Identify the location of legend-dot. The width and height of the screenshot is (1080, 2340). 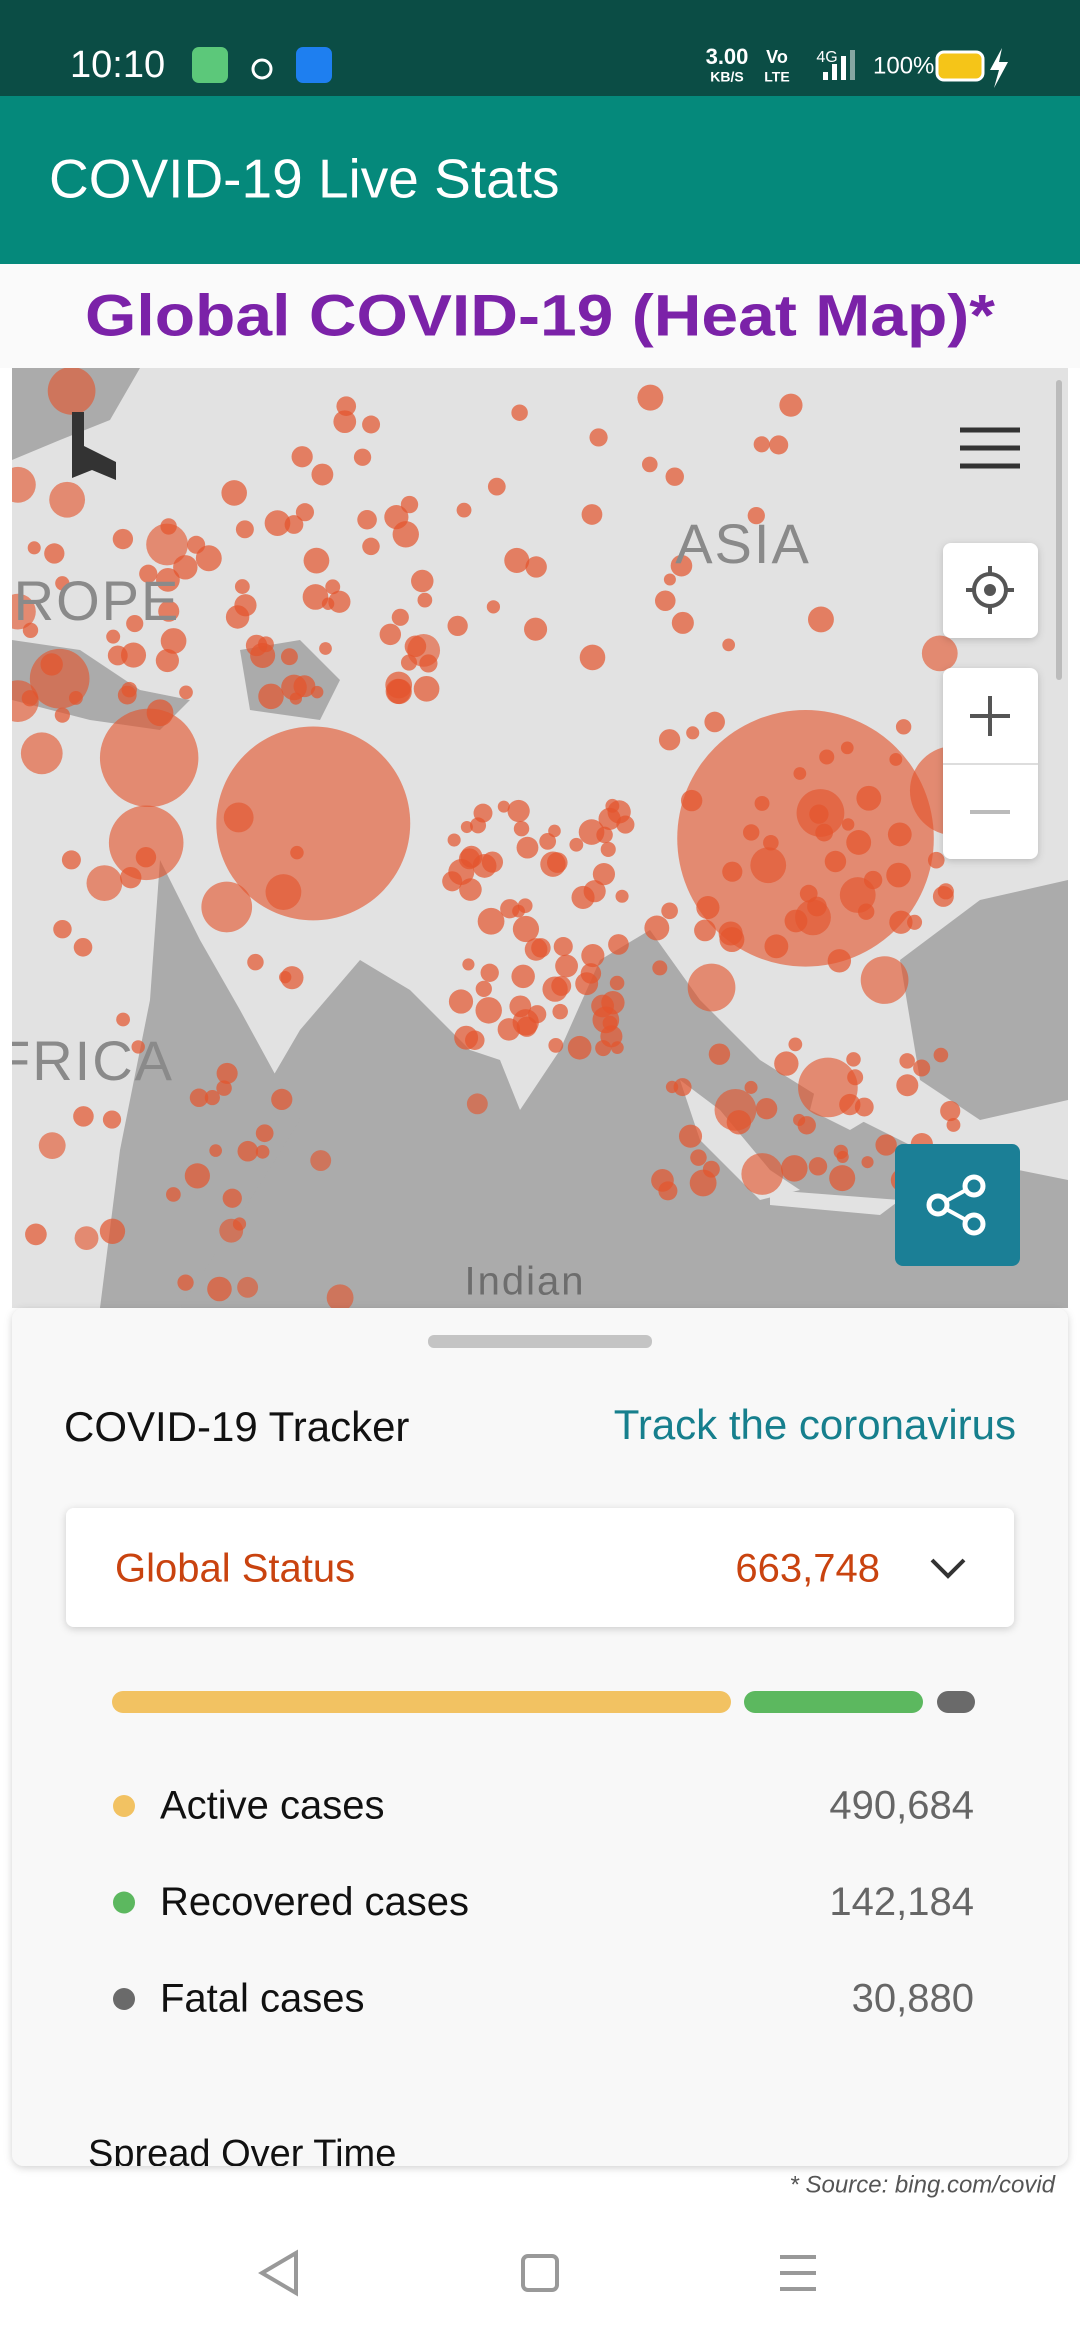
(124, 1999).